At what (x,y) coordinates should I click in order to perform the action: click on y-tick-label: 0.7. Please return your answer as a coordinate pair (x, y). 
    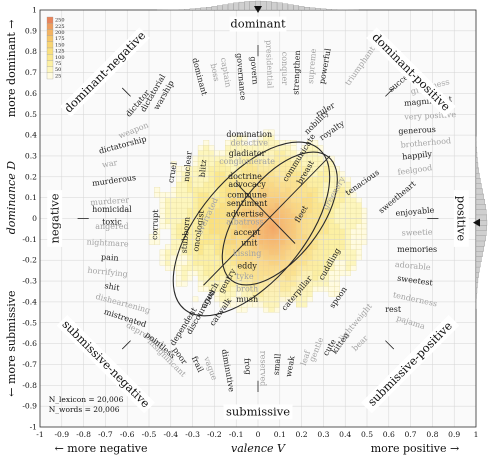
    Looking at the image, I should click on (31, 72).